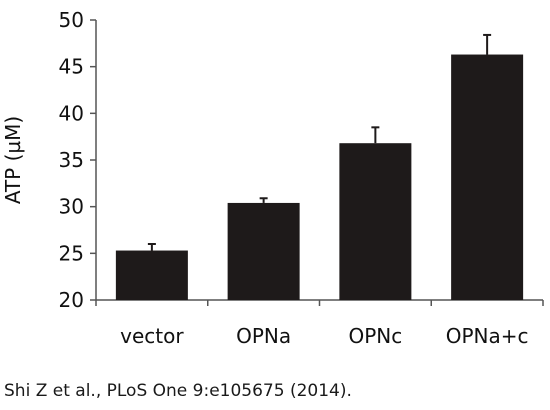  Describe the element at coordinates (152, 336) in the screenshot. I see `x-tick-label-vector: vector` at that location.